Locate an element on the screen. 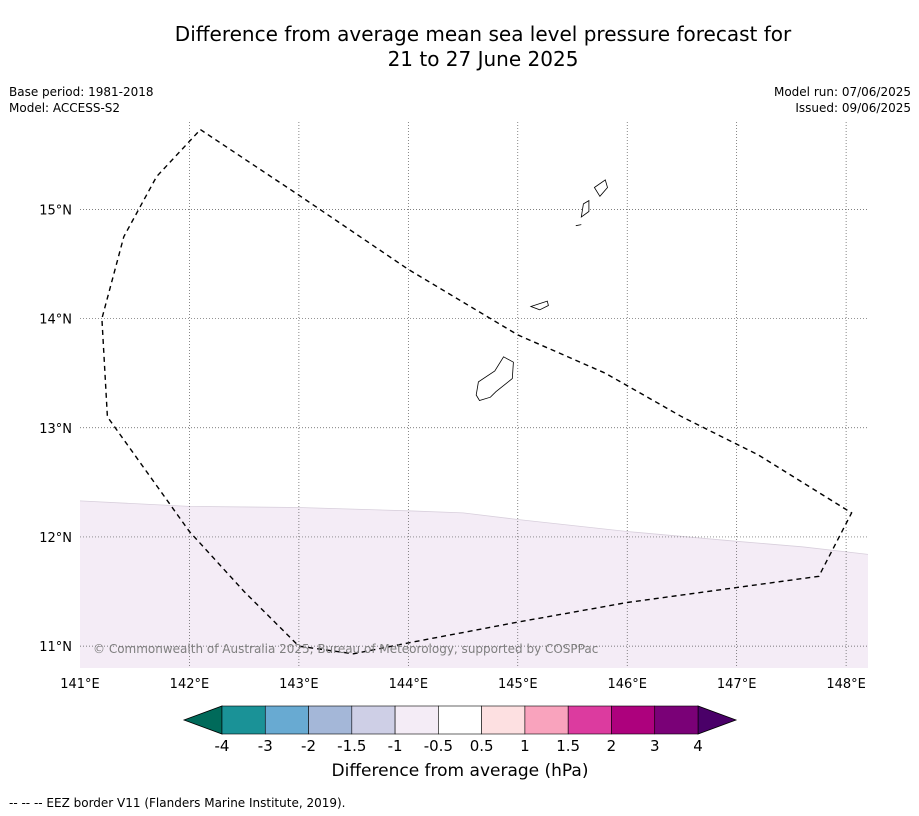 The height and width of the screenshot is (816, 919). lon-tick-label: 144°E is located at coordinates (409, 684).